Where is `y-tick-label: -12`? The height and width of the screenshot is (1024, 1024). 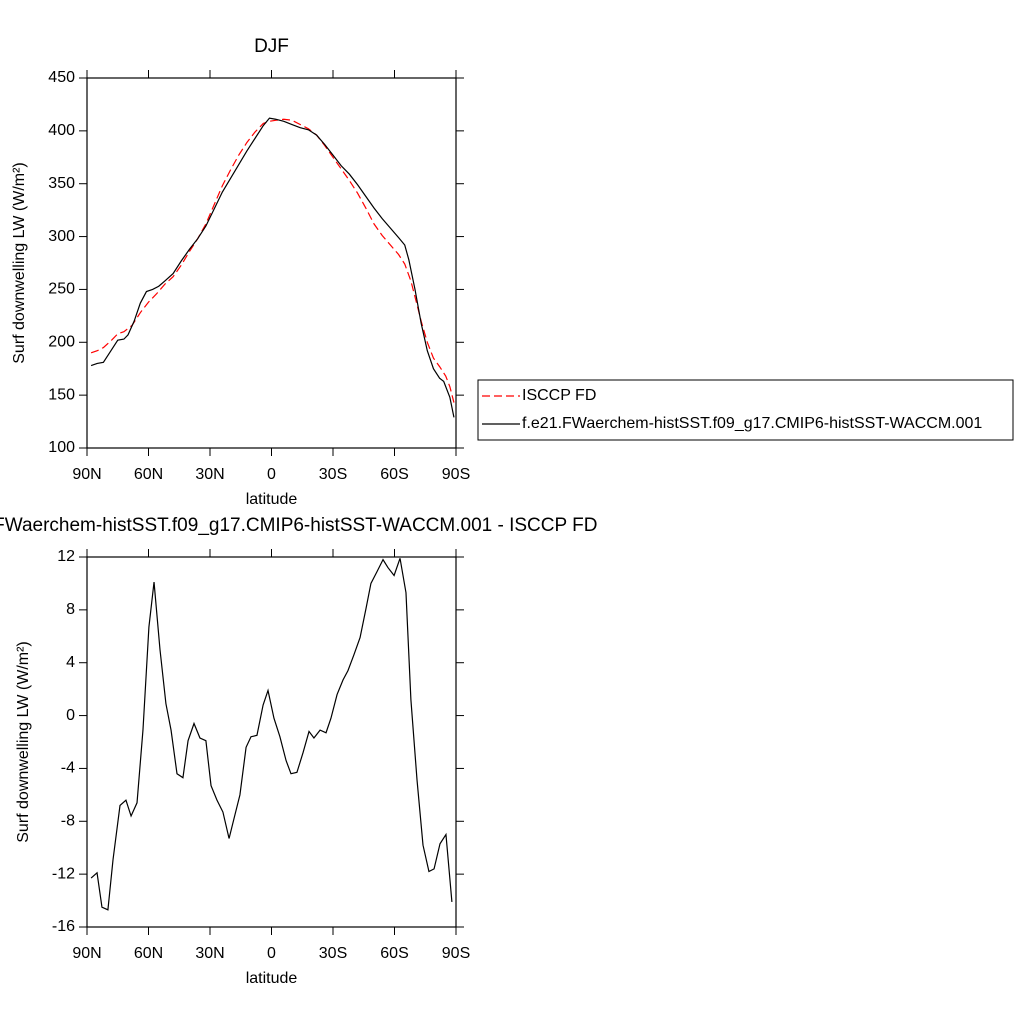 y-tick-label: -12 is located at coordinates (63, 873).